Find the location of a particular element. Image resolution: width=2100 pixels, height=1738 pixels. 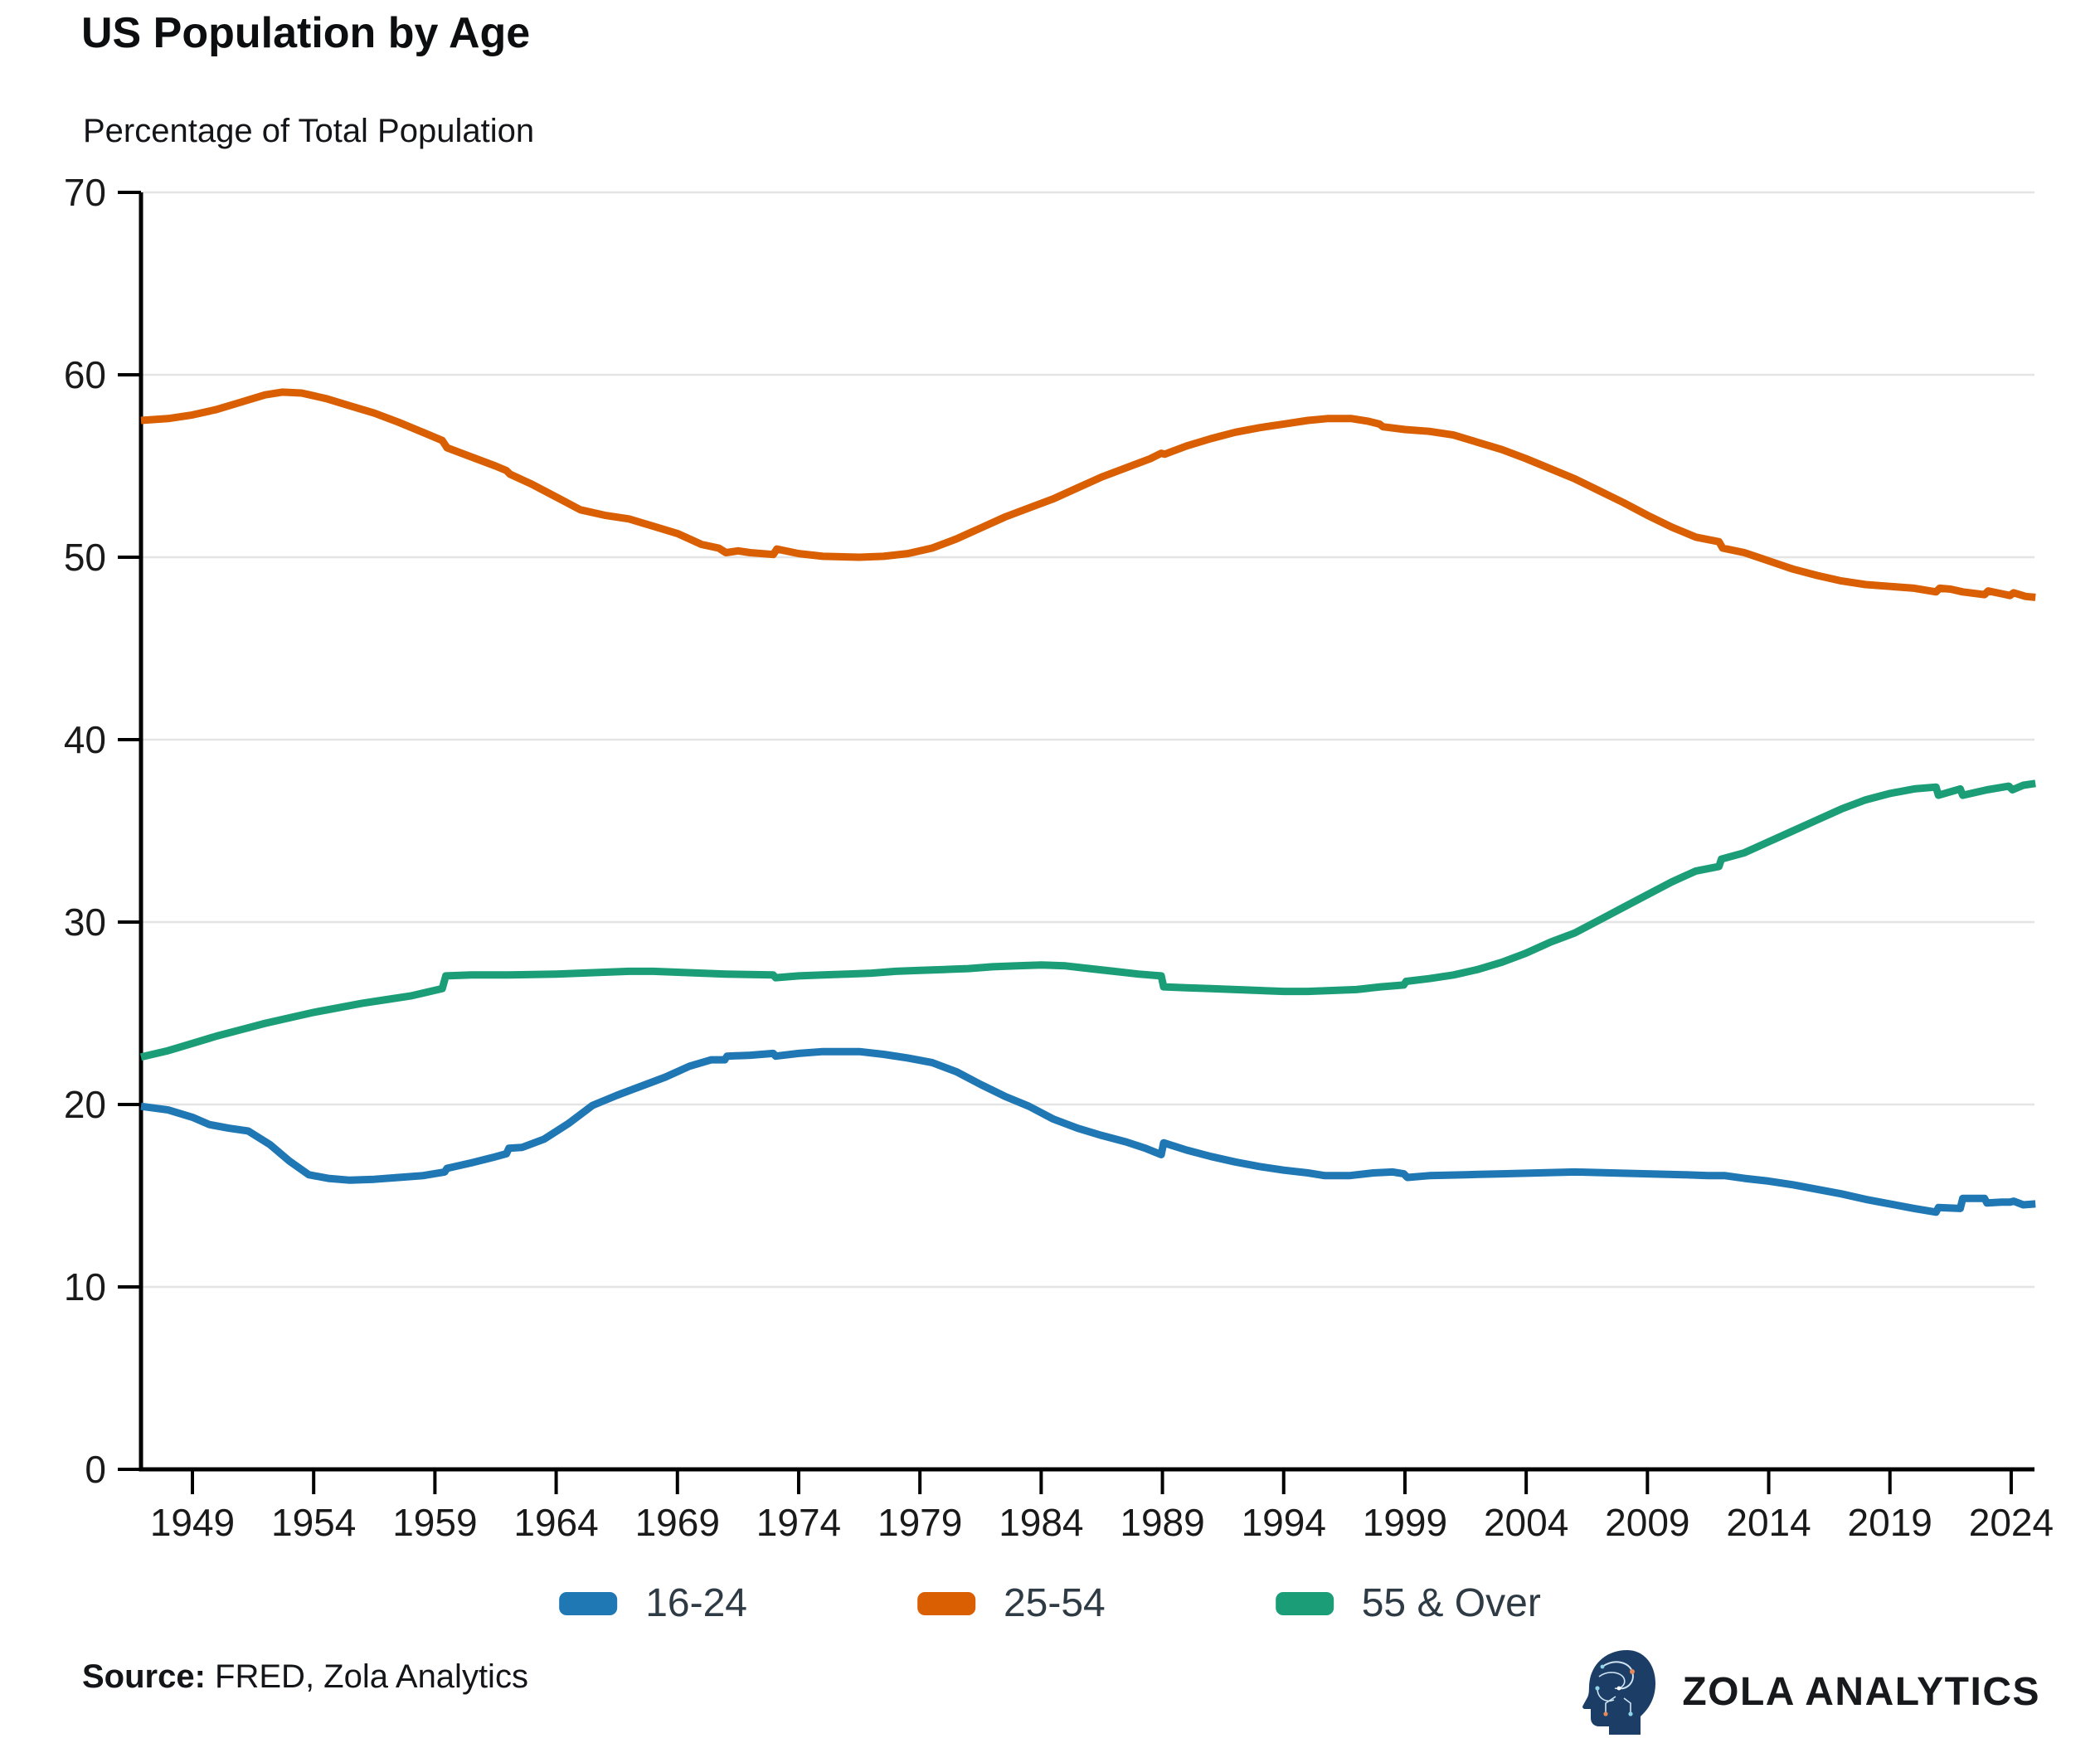

source-note: Source: FRED, Zola Analytics is located at coordinates (305, 1677).